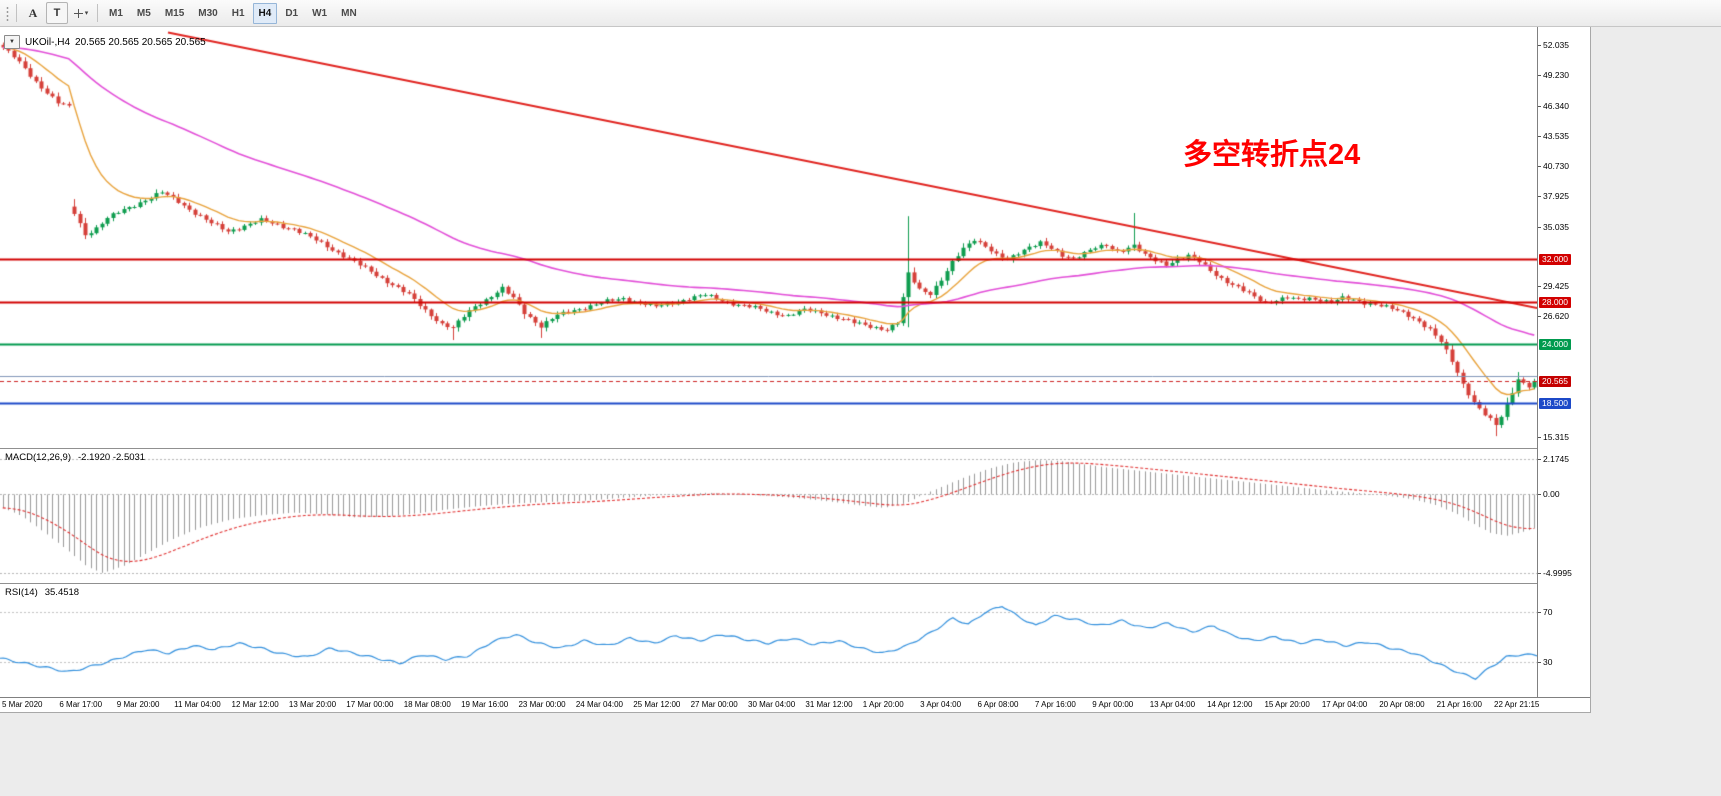 This screenshot has height=796, width=1721. What do you see at coordinates (1459, 704) in the screenshot?
I see `date-label: 21 Apr 16:00` at bounding box center [1459, 704].